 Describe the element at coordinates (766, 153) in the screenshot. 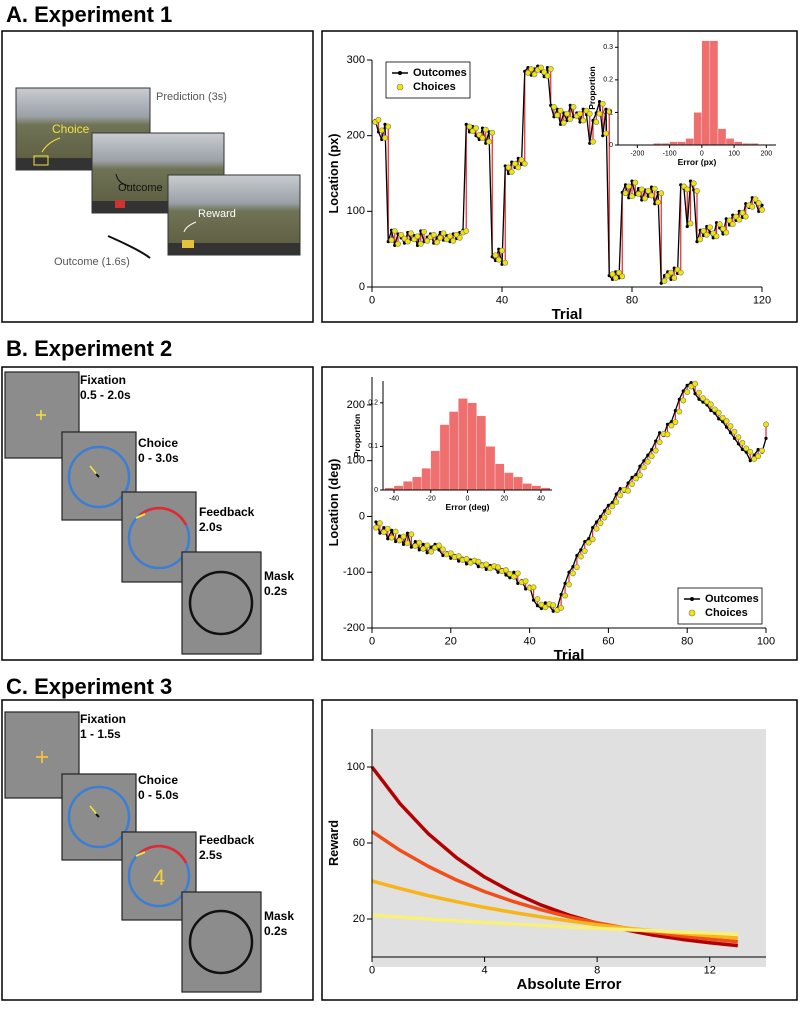

I see `x-tick-label: 200` at that location.